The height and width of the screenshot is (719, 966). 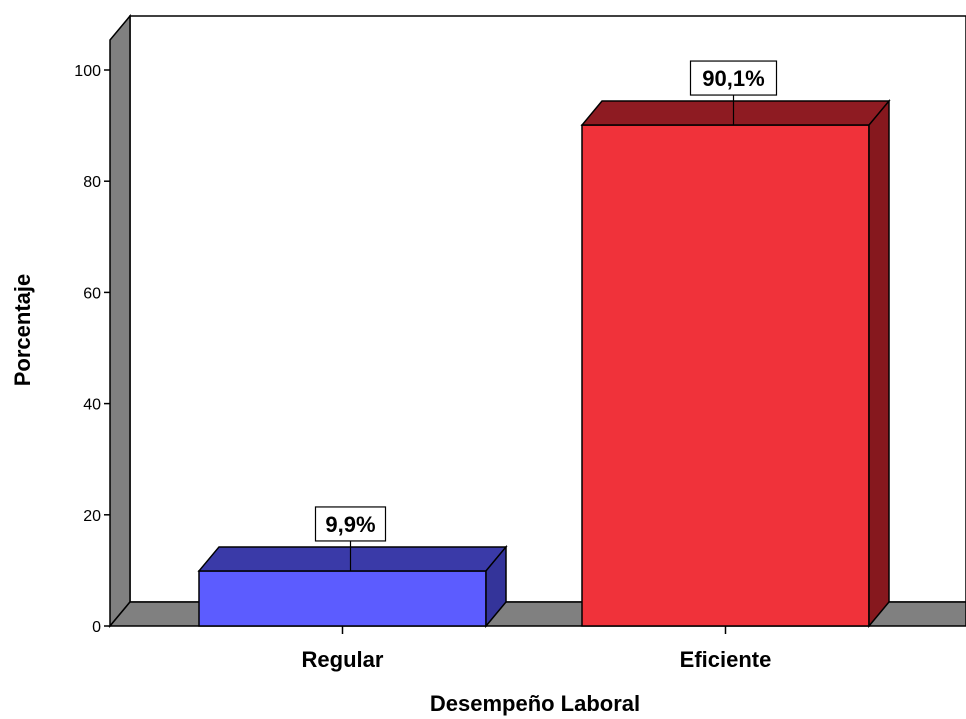 What do you see at coordinates (87, 71) in the screenshot?
I see `y-tick-label: 100` at bounding box center [87, 71].